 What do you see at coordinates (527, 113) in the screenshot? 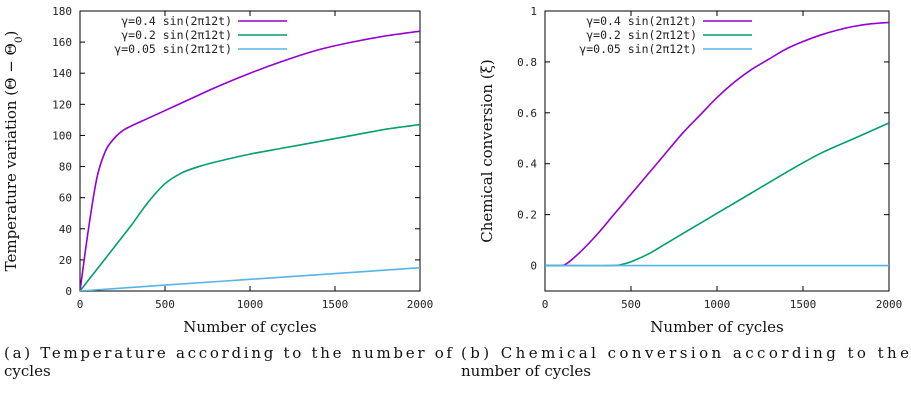
I see `y-tick-label: 0.6` at bounding box center [527, 113].